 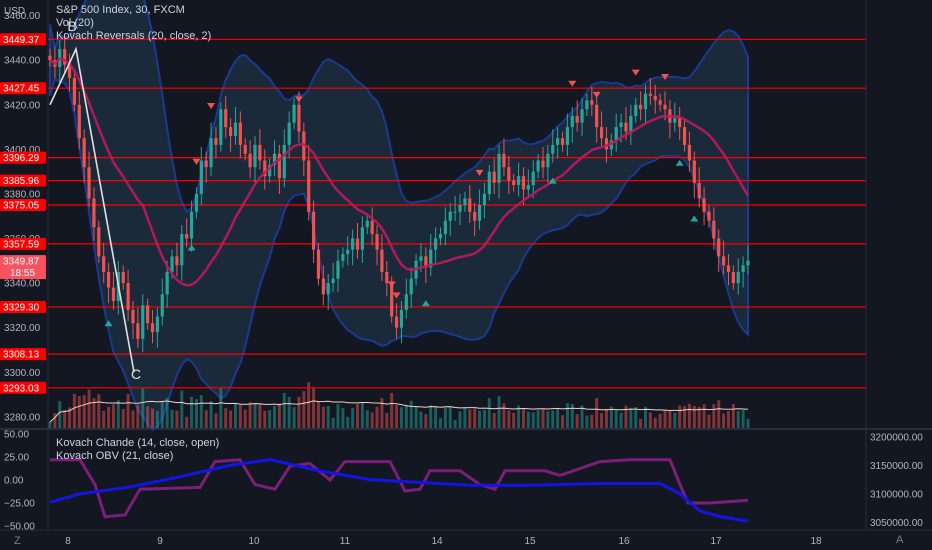 What do you see at coordinates (624, 541) in the screenshot?
I see `time-tick-label: 16` at bounding box center [624, 541].